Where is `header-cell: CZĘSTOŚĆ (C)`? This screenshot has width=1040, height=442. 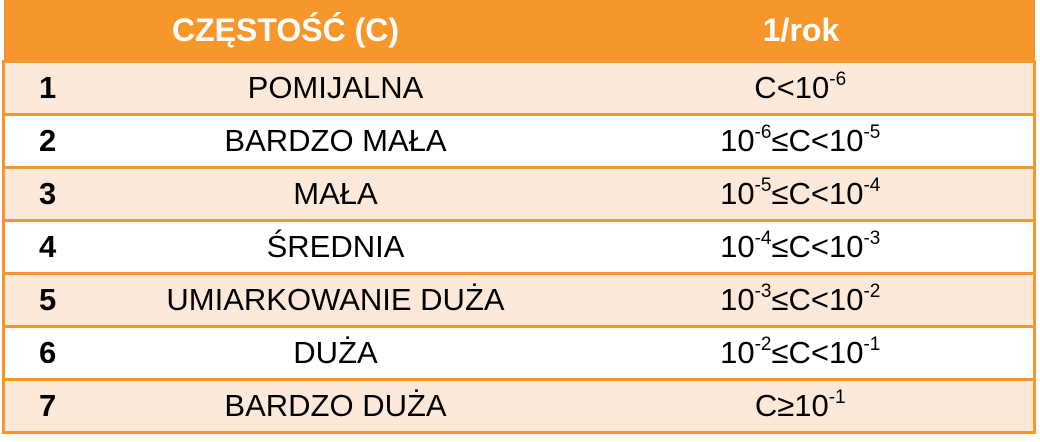
header-cell: CZĘSTOŚĆ (C) is located at coordinates (285, 31).